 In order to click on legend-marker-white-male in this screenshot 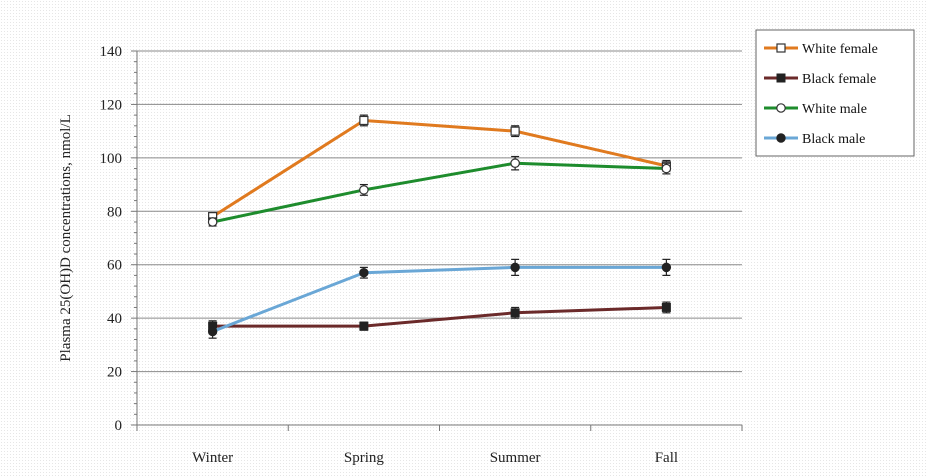, I will do `click(781, 108)`.